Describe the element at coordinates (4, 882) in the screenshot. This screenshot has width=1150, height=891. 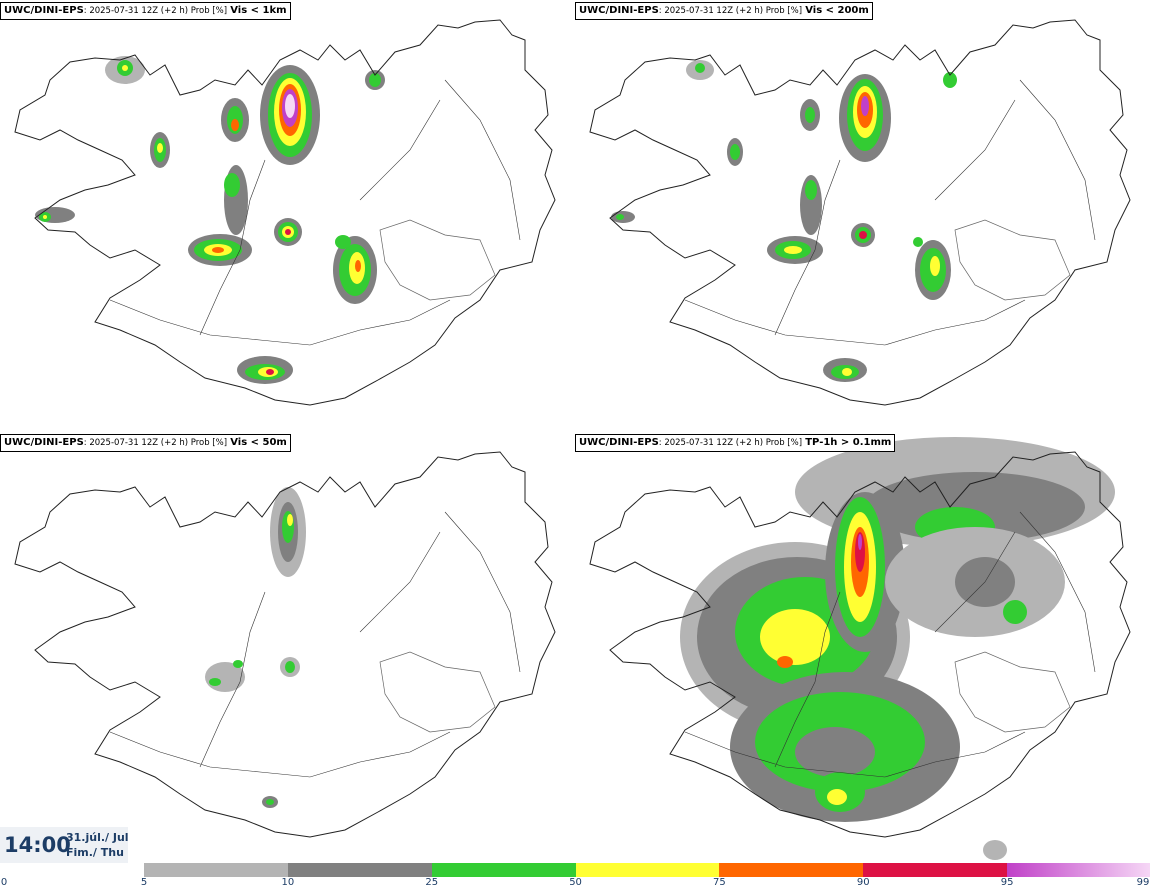
I see `legend-tick-label: 0` at that location.